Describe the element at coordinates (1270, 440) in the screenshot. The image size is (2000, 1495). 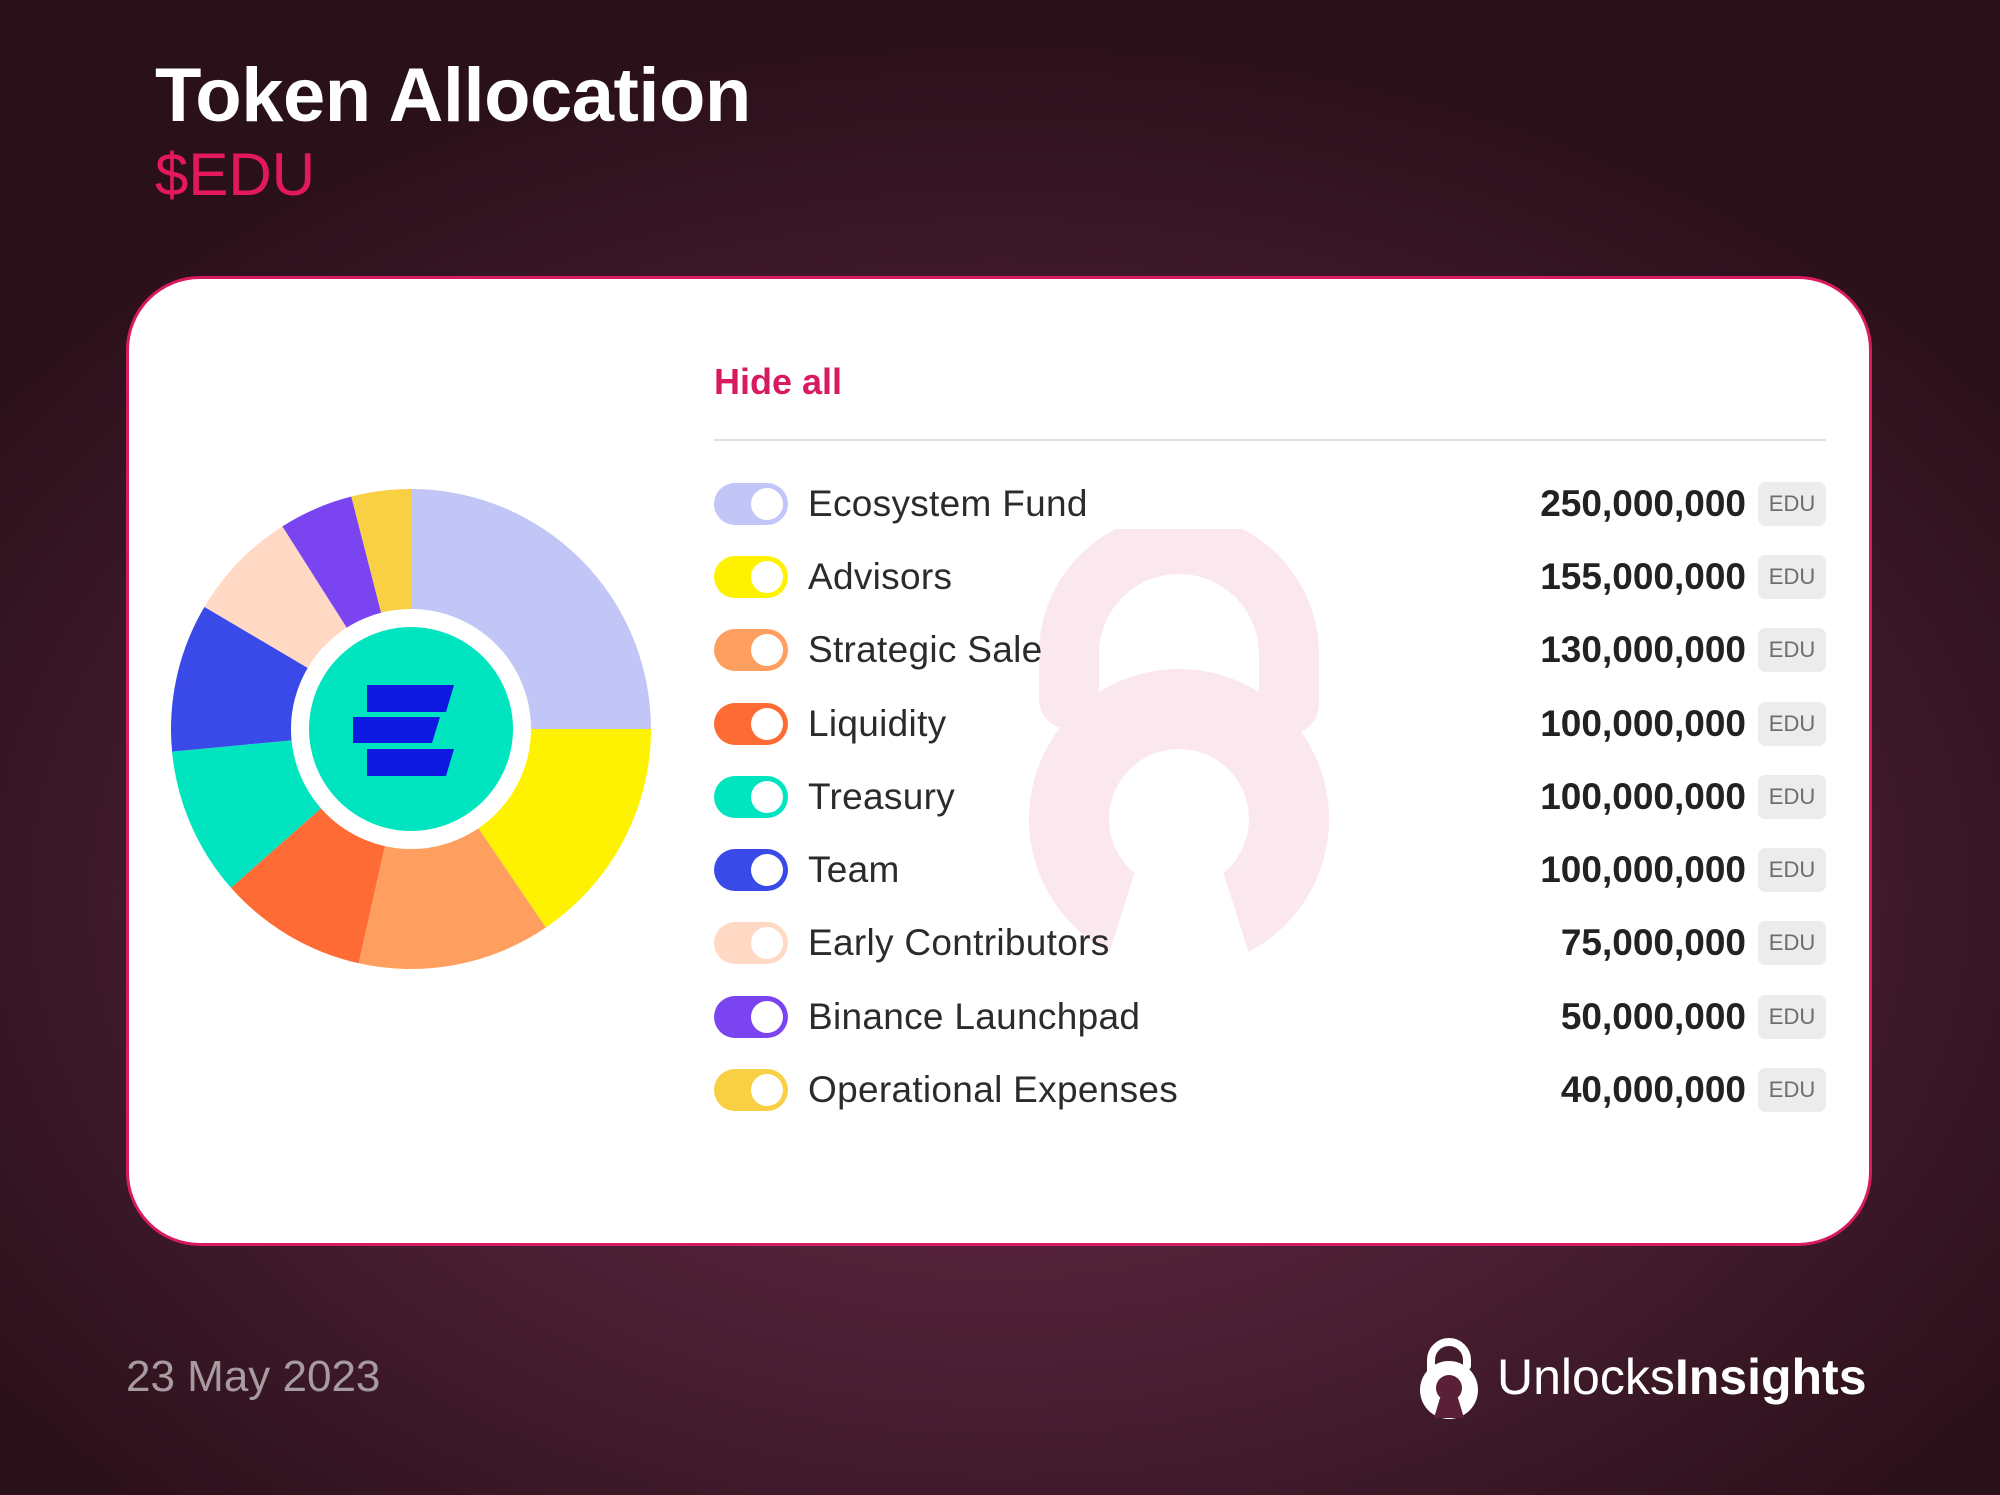
I see `legend-divider` at that location.